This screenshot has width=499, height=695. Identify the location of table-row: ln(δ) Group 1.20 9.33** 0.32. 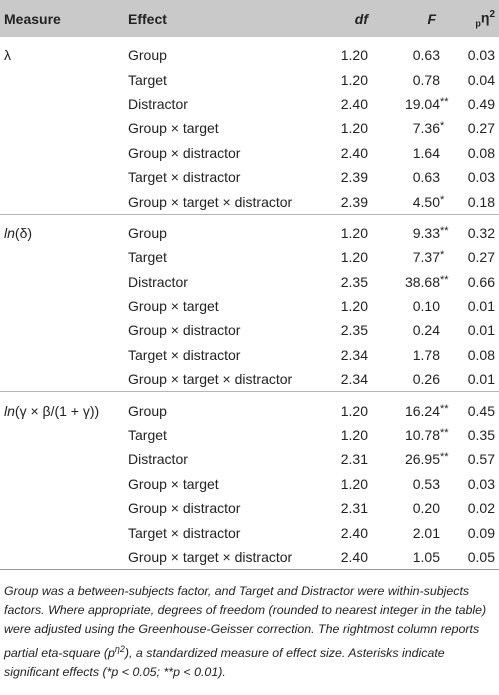
(249, 229).